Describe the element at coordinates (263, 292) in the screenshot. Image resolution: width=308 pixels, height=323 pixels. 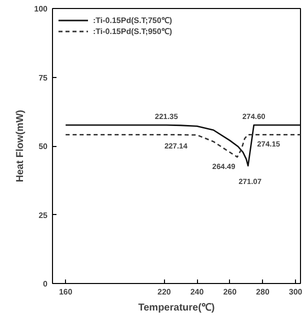
I see `x-tick-label: 280` at that location.